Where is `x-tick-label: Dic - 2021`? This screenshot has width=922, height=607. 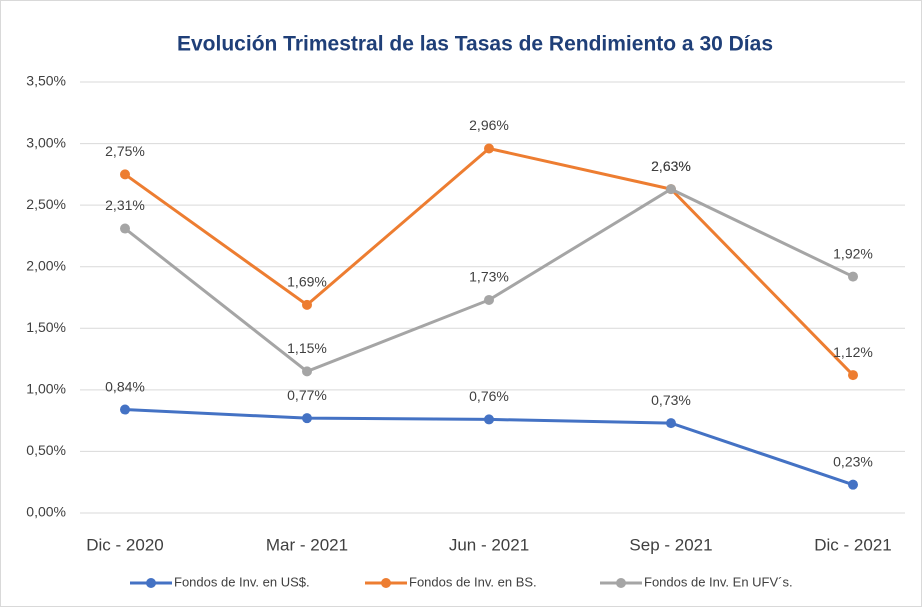
x-tick-label: Dic - 2021 is located at coordinates (852, 544).